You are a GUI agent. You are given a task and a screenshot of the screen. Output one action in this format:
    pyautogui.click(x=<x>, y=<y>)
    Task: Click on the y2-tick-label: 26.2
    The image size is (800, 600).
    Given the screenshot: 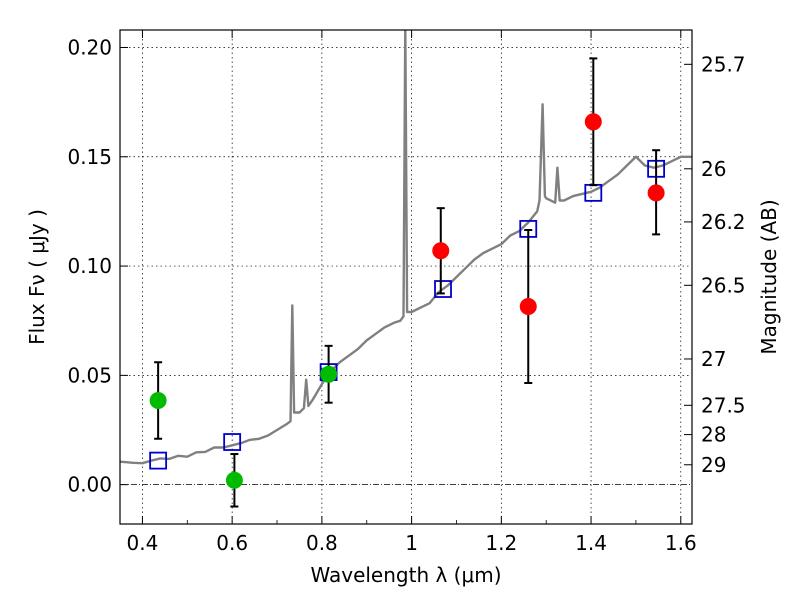 What is the action you would take?
    pyautogui.click(x=723, y=222)
    